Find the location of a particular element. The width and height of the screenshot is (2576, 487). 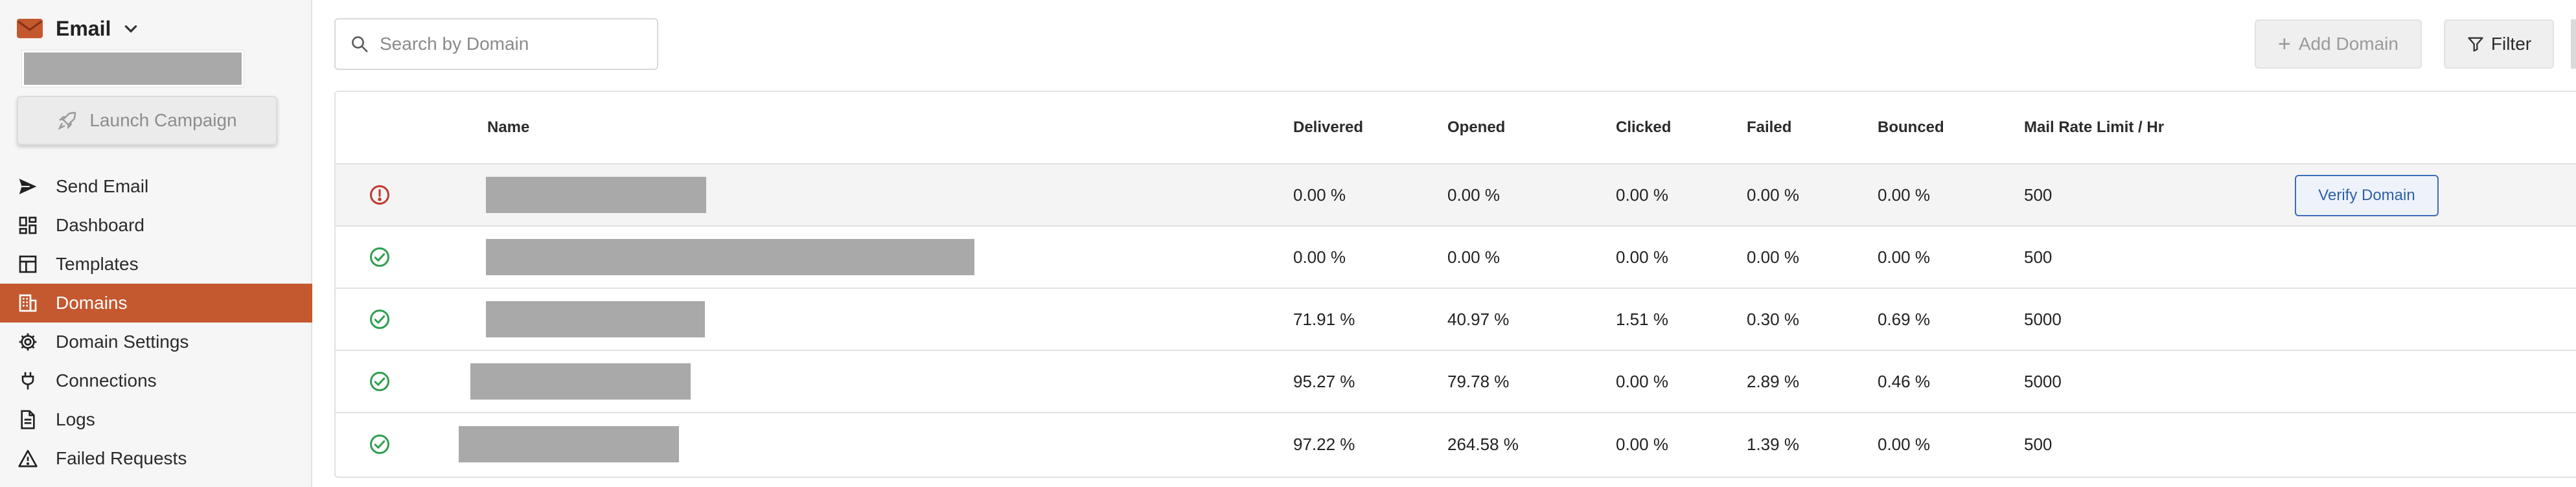

column-header-name: Name is located at coordinates (508, 128).